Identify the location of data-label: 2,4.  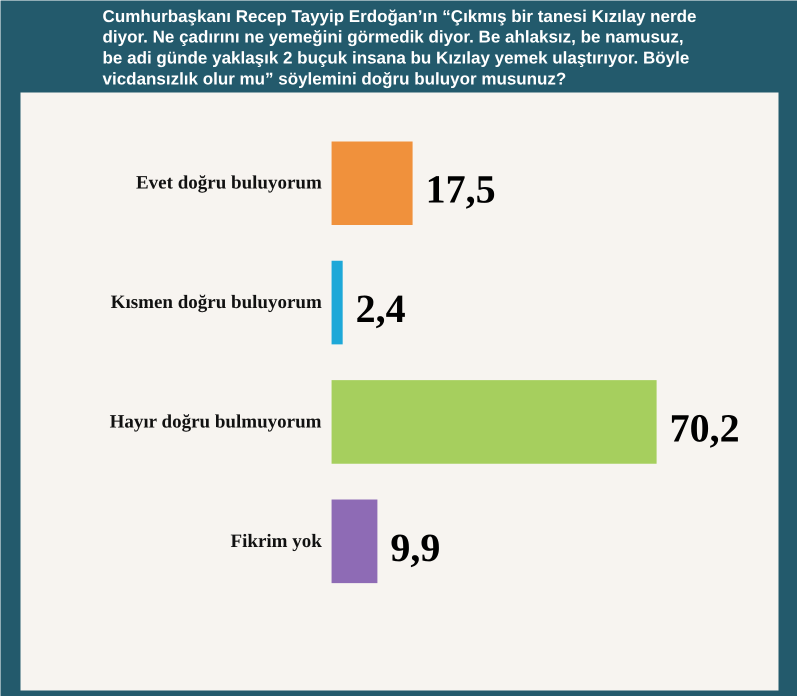
(381, 309).